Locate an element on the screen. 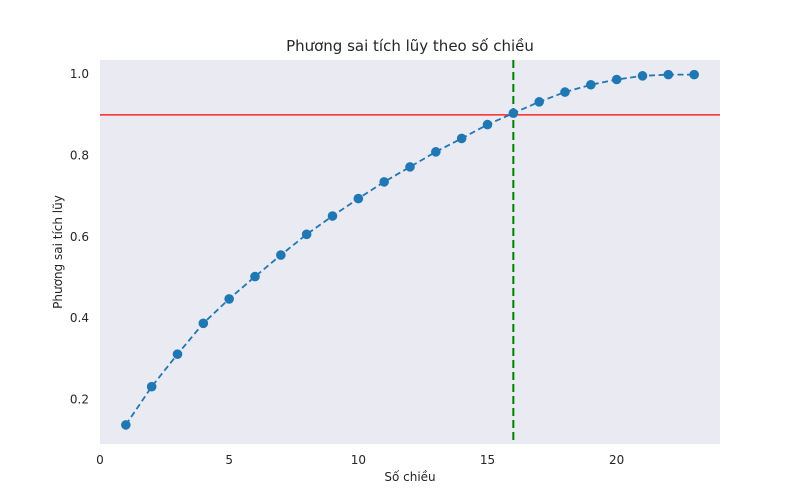 This screenshot has width=800, height=500. y-tick-label: 0.2 is located at coordinates (79, 399).